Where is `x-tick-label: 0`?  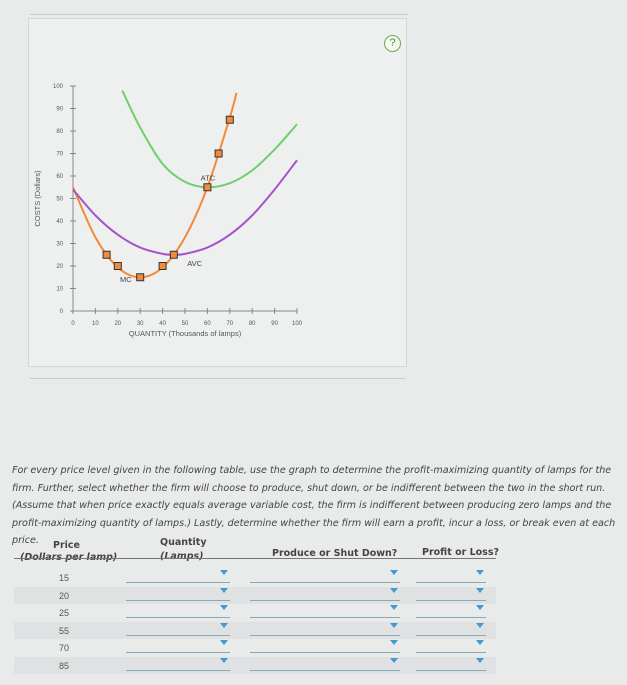 x-tick-label: 0 is located at coordinates (73, 324).